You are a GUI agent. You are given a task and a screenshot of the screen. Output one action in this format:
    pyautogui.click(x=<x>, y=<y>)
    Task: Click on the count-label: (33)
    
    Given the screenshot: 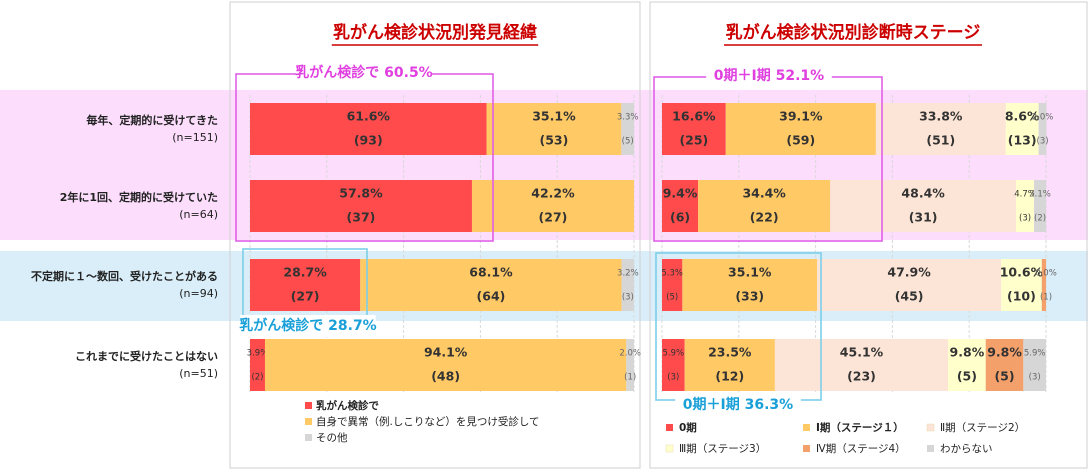 What is the action you would take?
    pyautogui.click(x=749, y=296)
    